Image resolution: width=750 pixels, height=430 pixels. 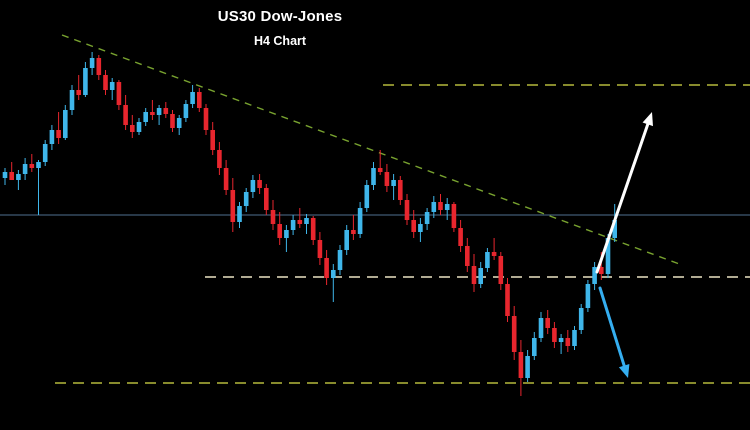 I want to click on projection-down-arrow, so click(x=612, y=327).